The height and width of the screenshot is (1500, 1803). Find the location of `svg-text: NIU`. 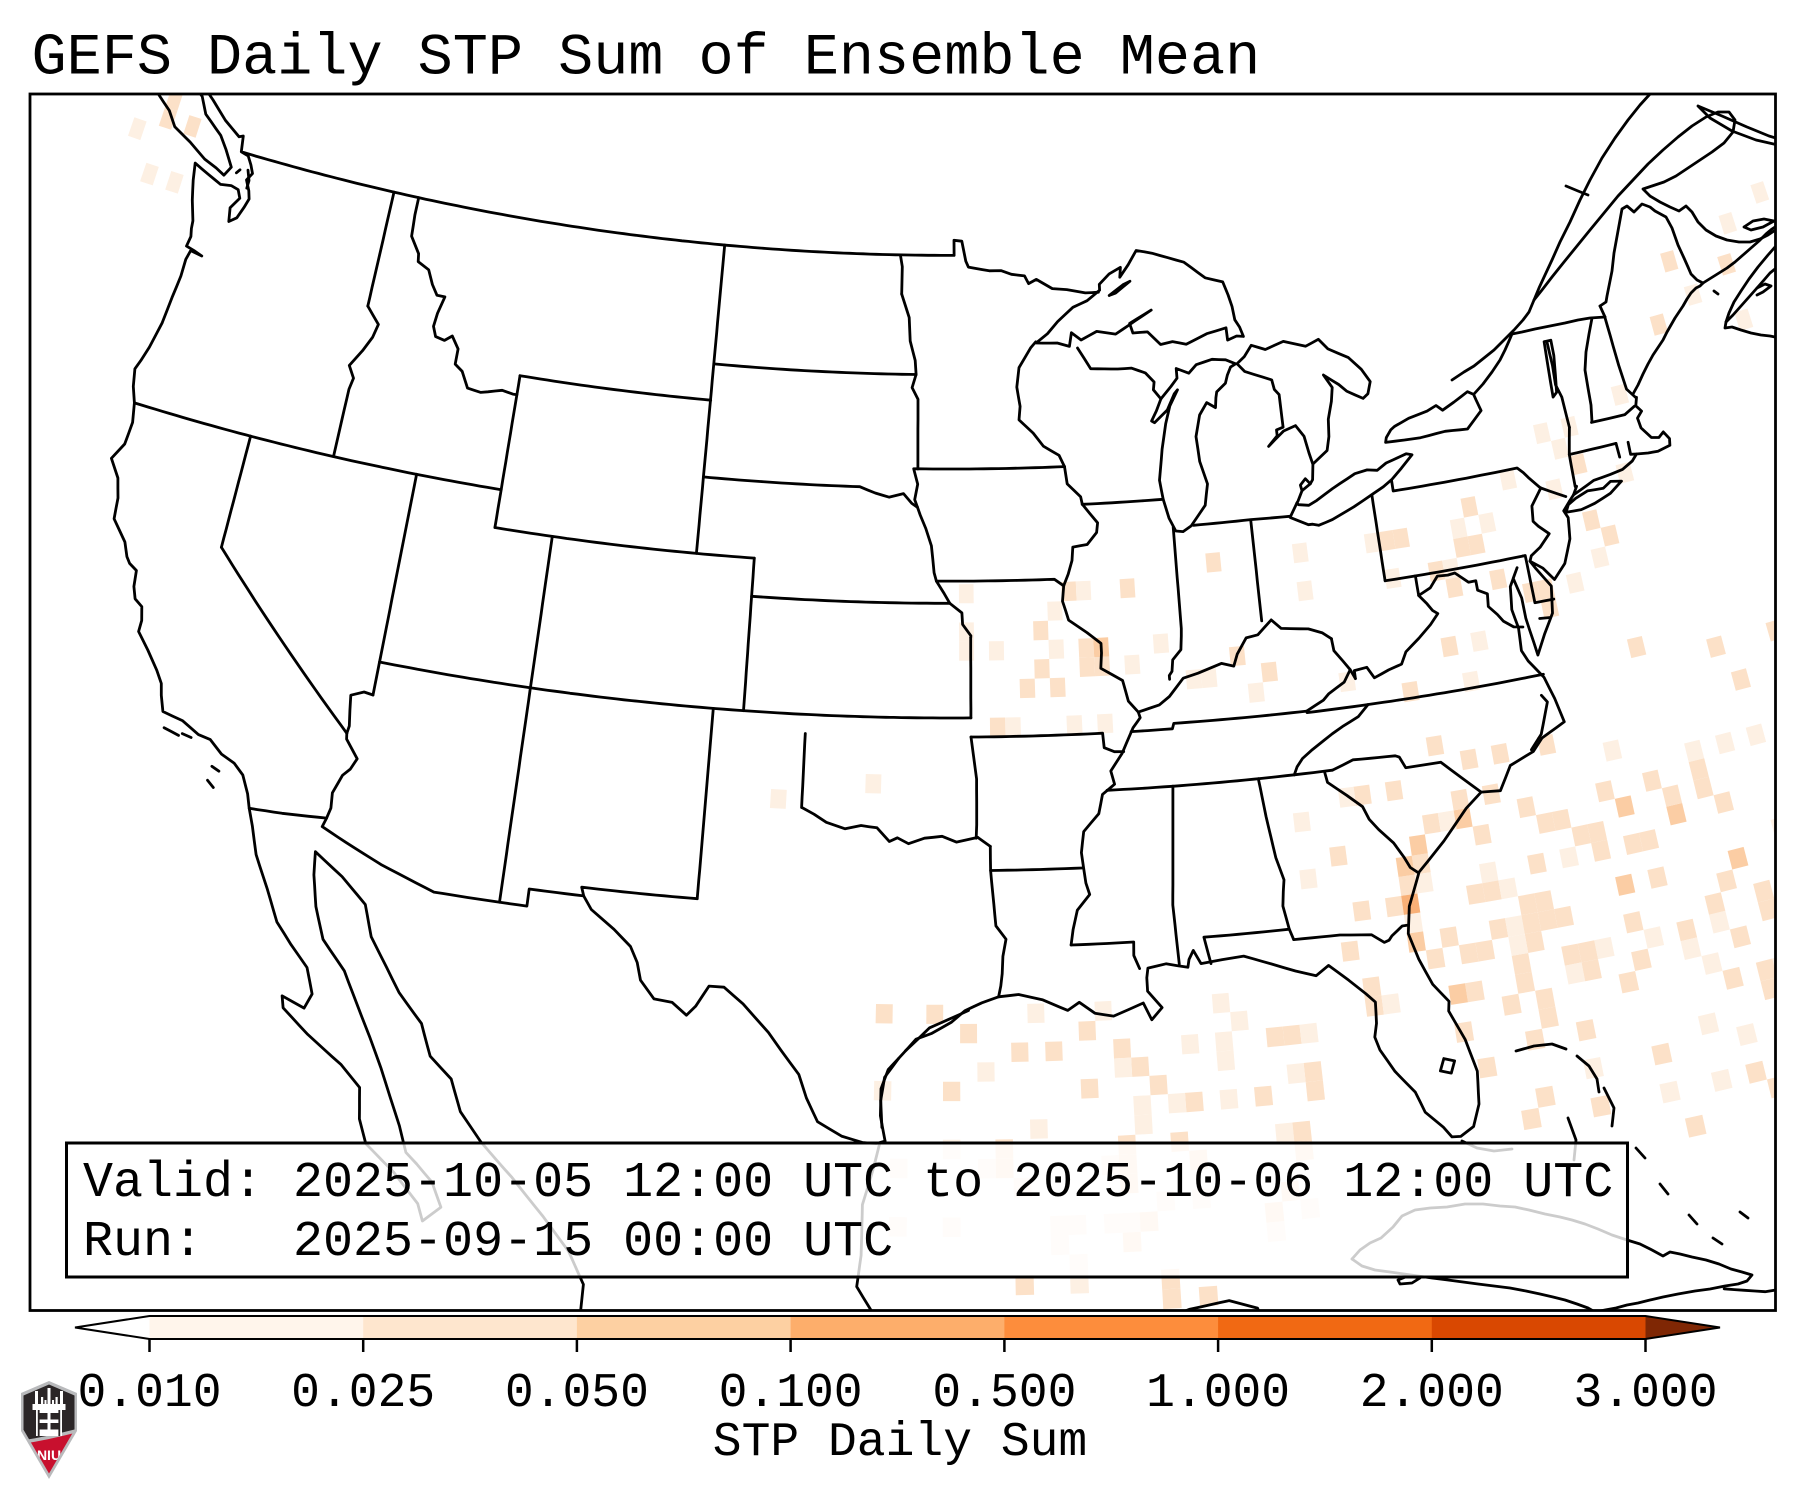

svg-text: NIU is located at coordinates (49, 1455).